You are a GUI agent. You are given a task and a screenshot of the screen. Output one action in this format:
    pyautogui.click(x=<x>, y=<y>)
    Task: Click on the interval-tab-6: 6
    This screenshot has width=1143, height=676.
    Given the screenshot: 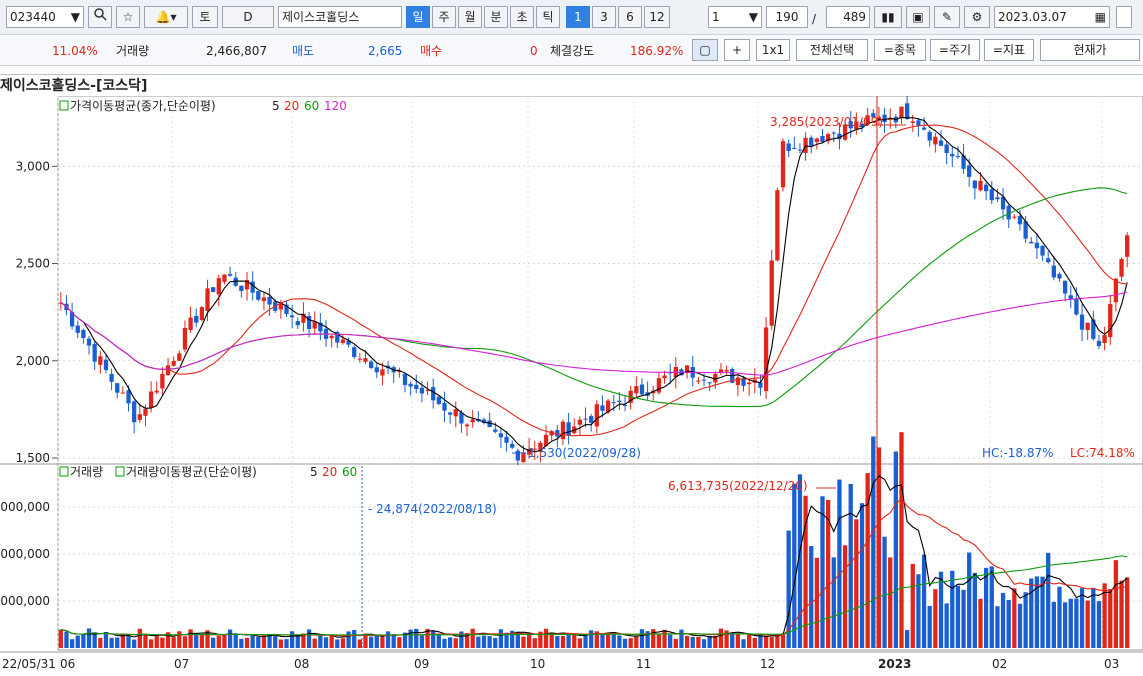 What is the action you would take?
    pyautogui.click(x=630, y=17)
    